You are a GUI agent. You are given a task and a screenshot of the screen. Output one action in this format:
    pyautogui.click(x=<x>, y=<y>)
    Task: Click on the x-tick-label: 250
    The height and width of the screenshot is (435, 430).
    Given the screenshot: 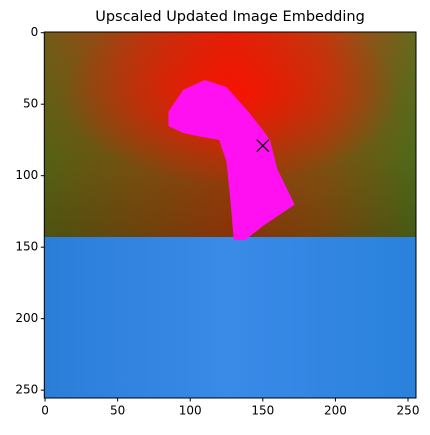 What is the action you would take?
    pyautogui.click(x=408, y=411)
    